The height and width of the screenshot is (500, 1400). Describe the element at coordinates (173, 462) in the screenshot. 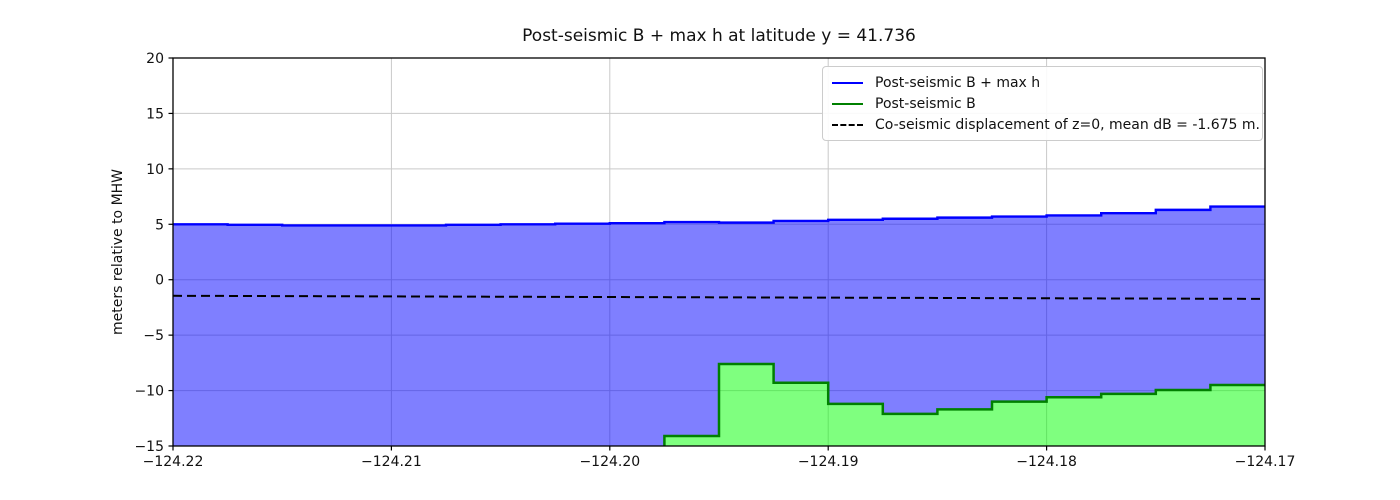

I see `x-tick-label: −124.22` at that location.